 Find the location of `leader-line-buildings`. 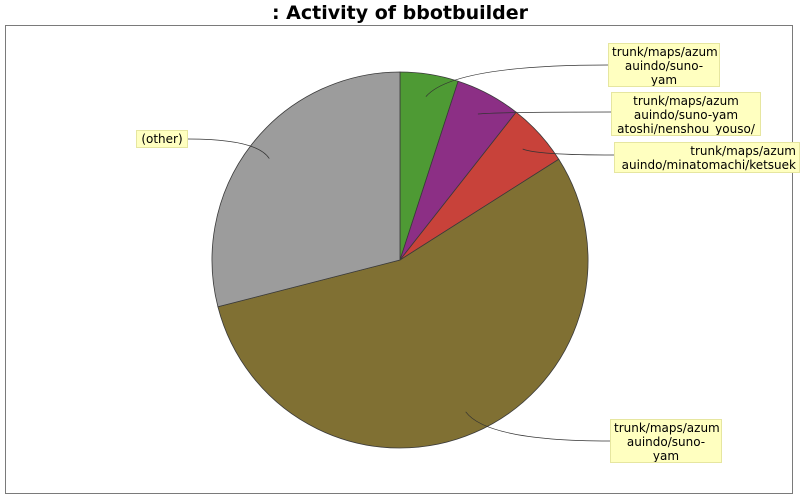

leader-line-buildings is located at coordinates (538, 426).